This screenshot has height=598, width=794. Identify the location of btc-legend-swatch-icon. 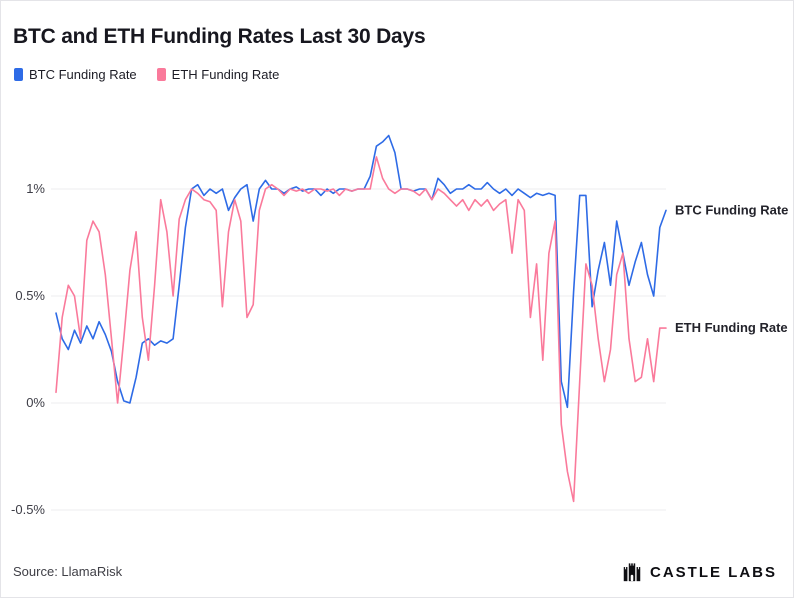
(18, 74).